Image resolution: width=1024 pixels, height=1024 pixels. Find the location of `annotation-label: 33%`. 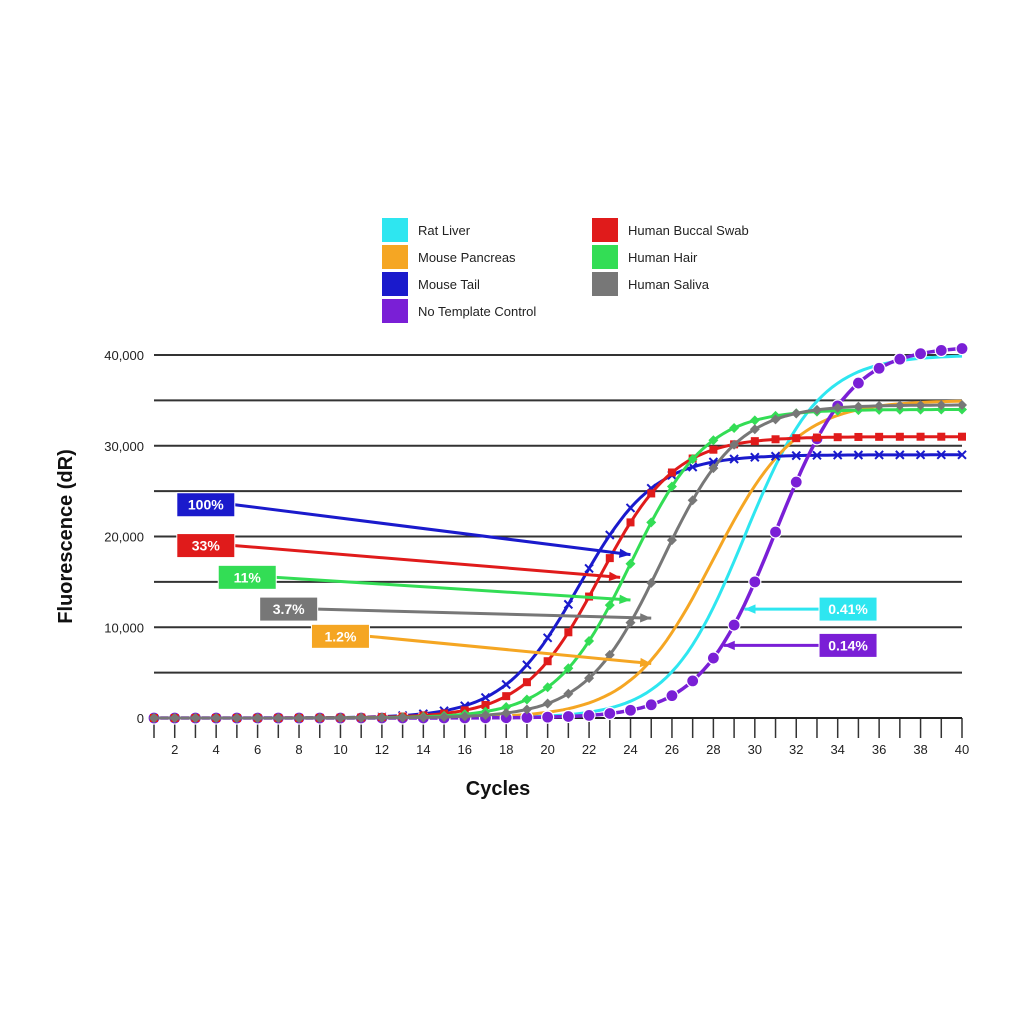

annotation-label: 33% is located at coordinates (206, 546).